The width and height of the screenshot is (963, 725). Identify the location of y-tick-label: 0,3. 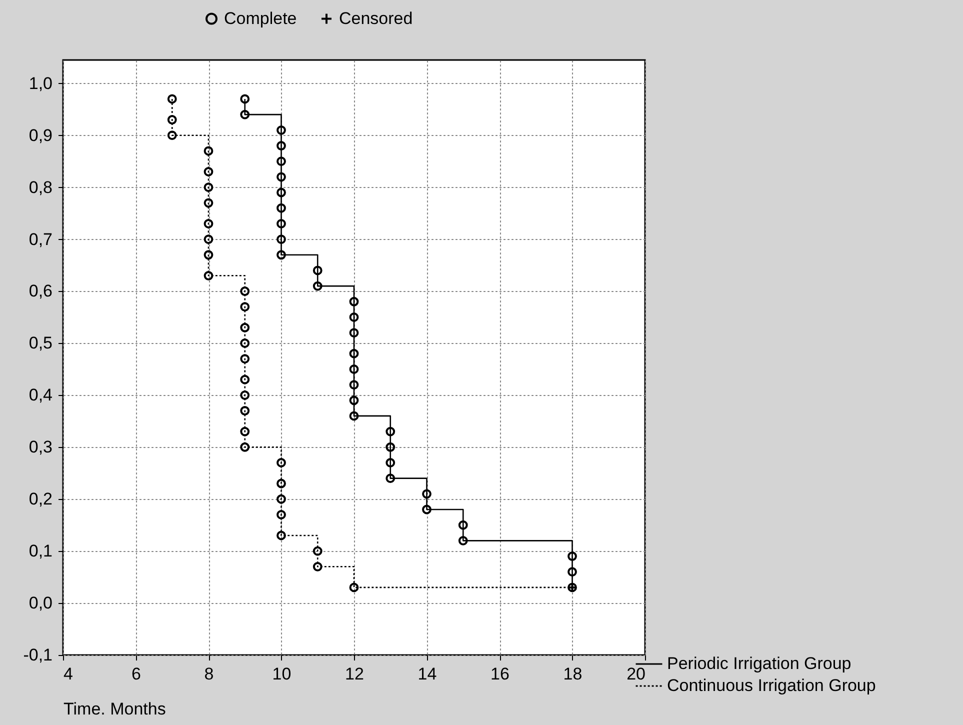
(40, 447).